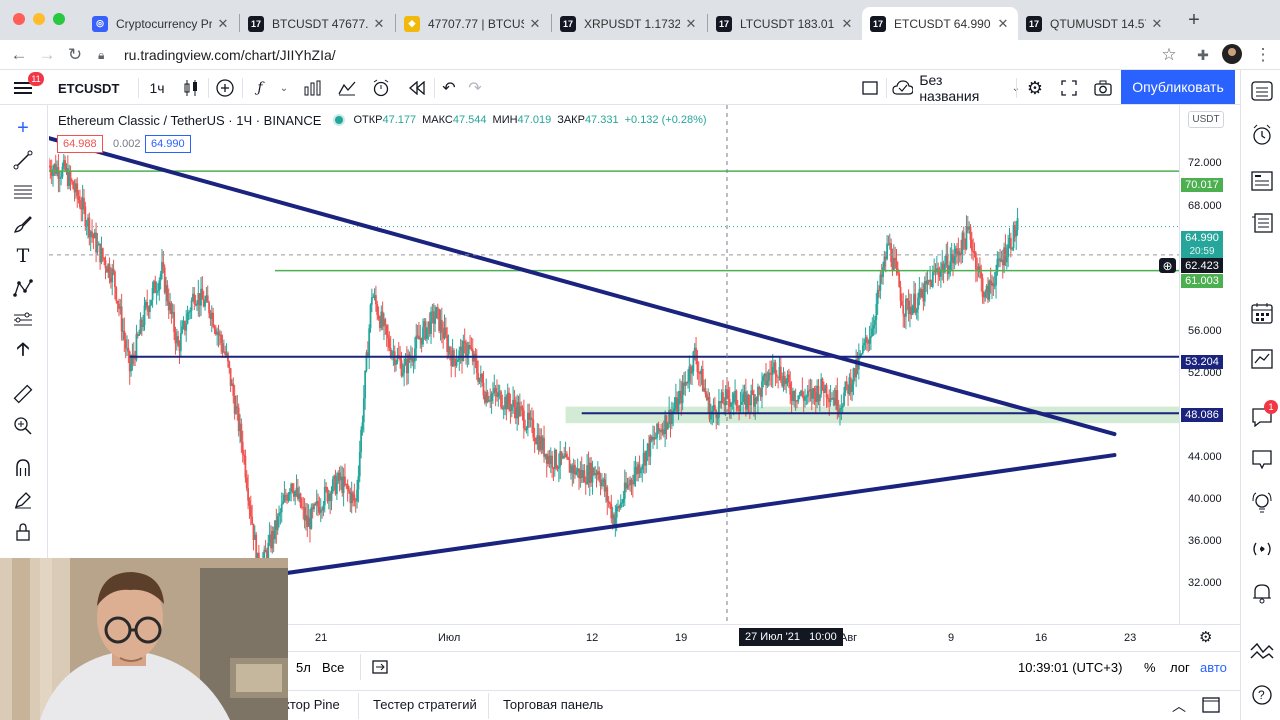 The height and width of the screenshot is (720, 1280). I want to click on symbol-search-button: ETCUSDT, so click(89, 88).